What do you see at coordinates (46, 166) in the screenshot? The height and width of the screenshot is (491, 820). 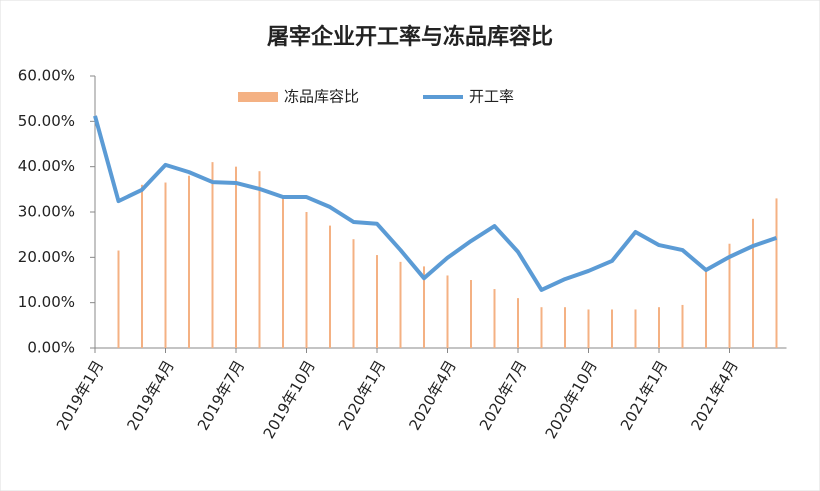 I see `y-tick-label: 40.00%` at bounding box center [46, 166].